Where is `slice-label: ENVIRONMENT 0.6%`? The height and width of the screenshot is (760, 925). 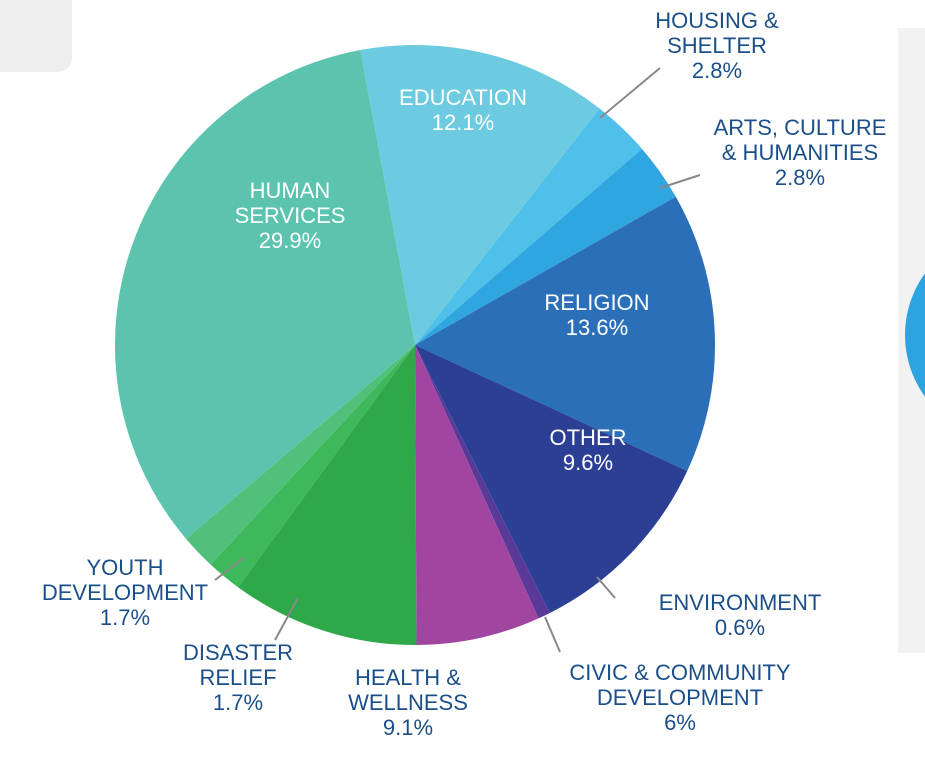
slice-label: ENVIRONMENT 0.6% is located at coordinates (740, 615).